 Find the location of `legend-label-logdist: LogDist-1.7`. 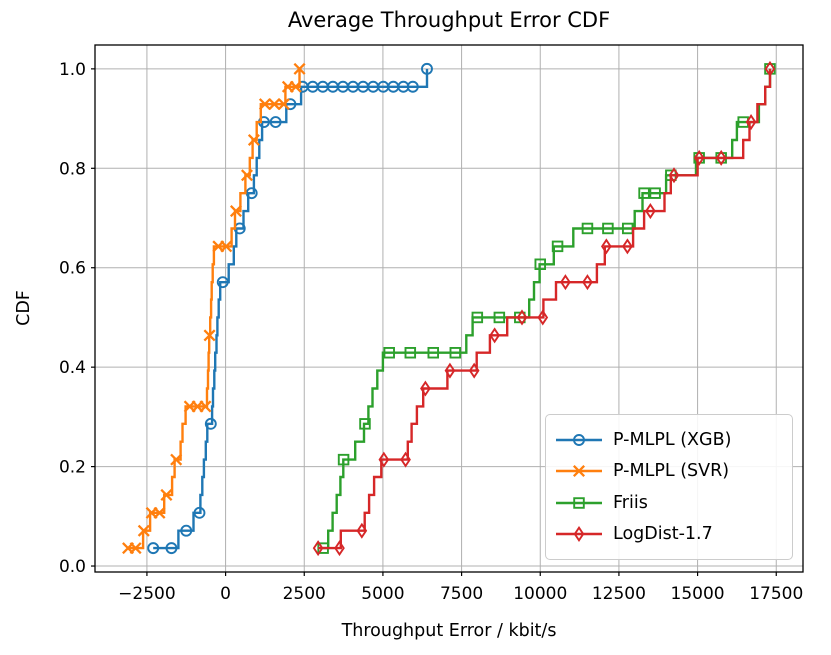

legend-label-logdist: LogDist-1.7 is located at coordinates (663, 534).